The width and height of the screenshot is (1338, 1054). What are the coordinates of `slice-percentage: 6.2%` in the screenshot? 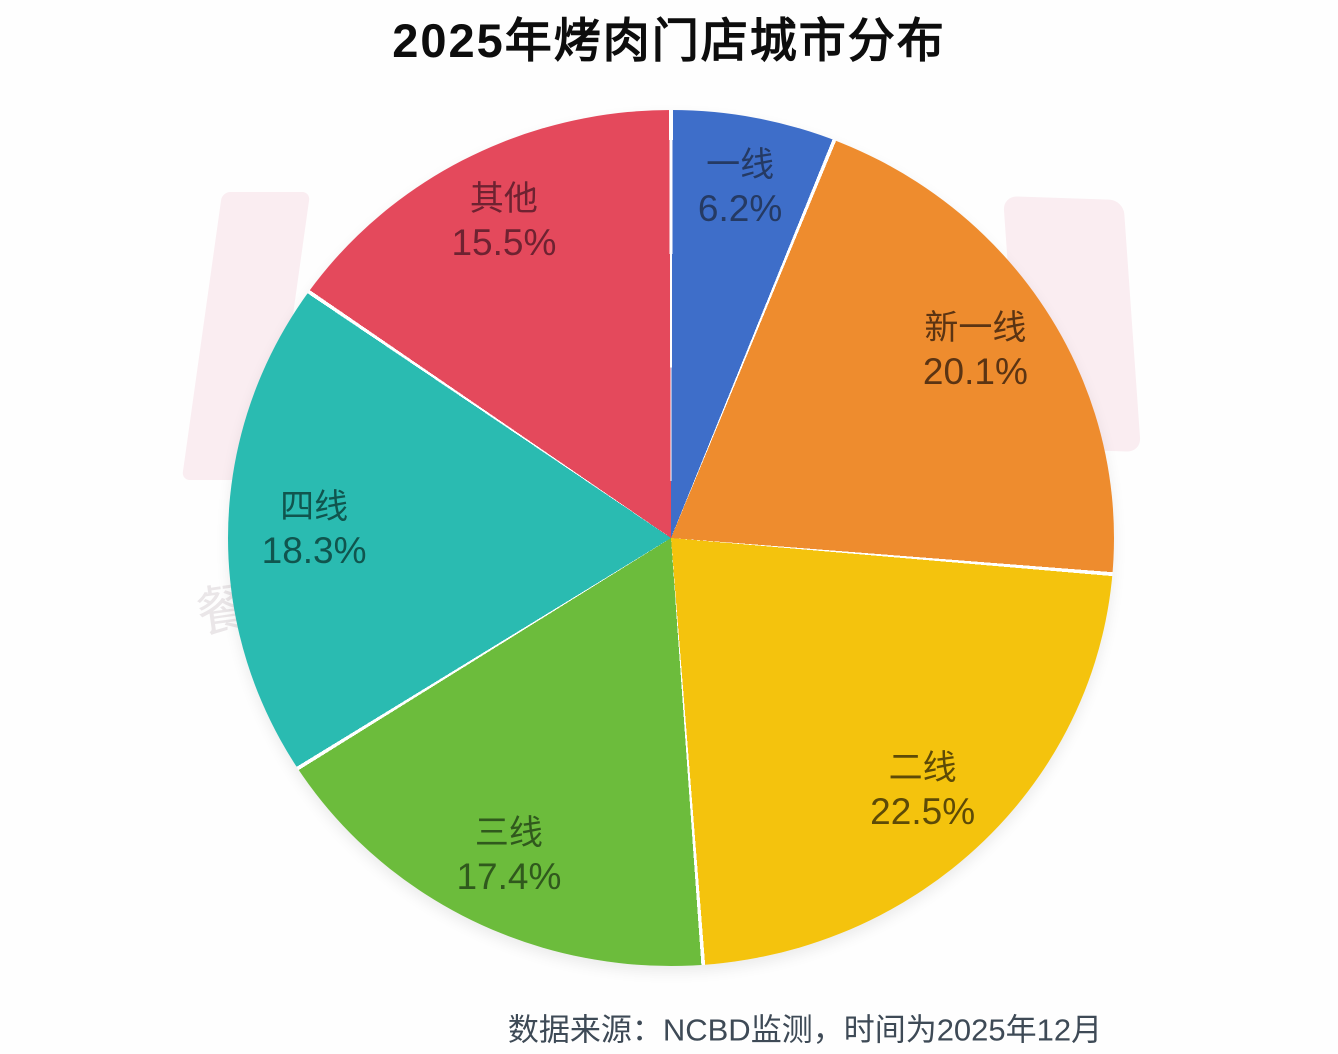 It's located at (740, 208).